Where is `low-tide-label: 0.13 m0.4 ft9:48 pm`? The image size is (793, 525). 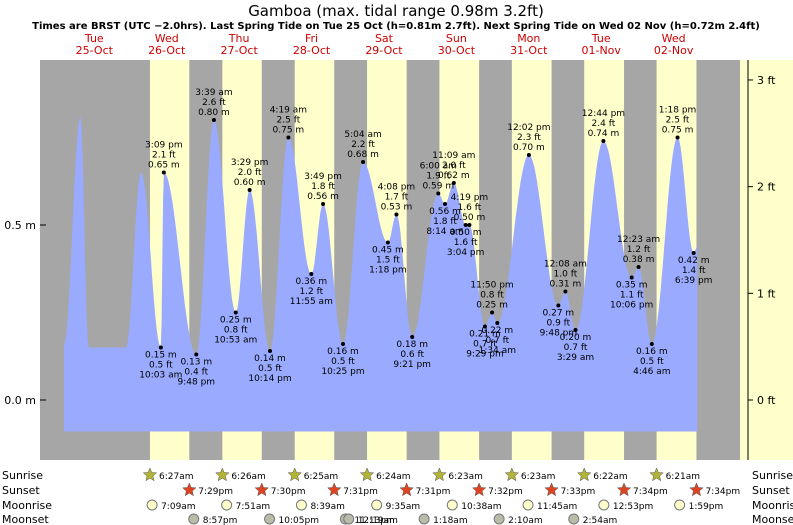
low-tide-label: 0.13 m0.4 ft9:48 pm is located at coordinates (197, 373).